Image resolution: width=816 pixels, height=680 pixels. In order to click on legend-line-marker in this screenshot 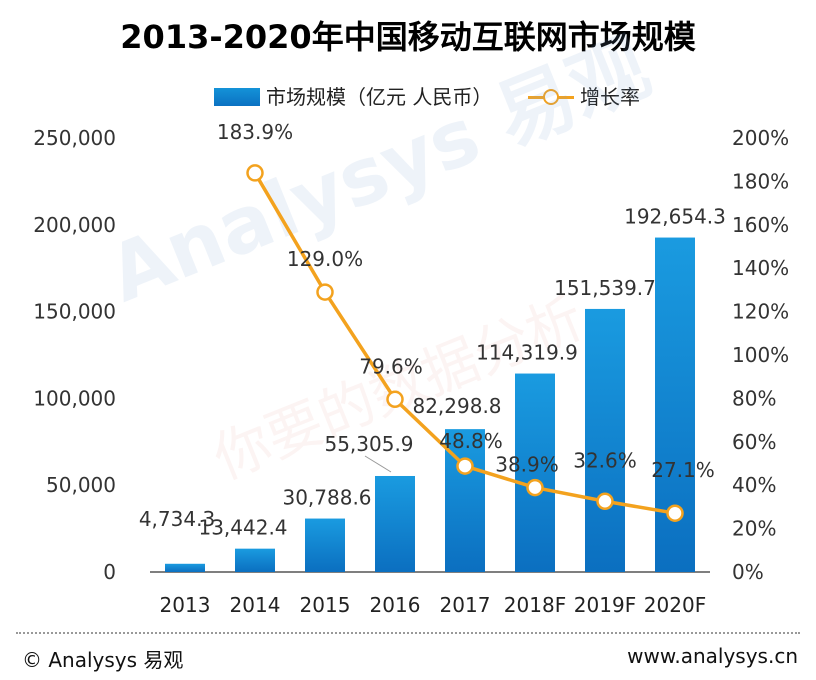, I will do `click(551, 97)`.